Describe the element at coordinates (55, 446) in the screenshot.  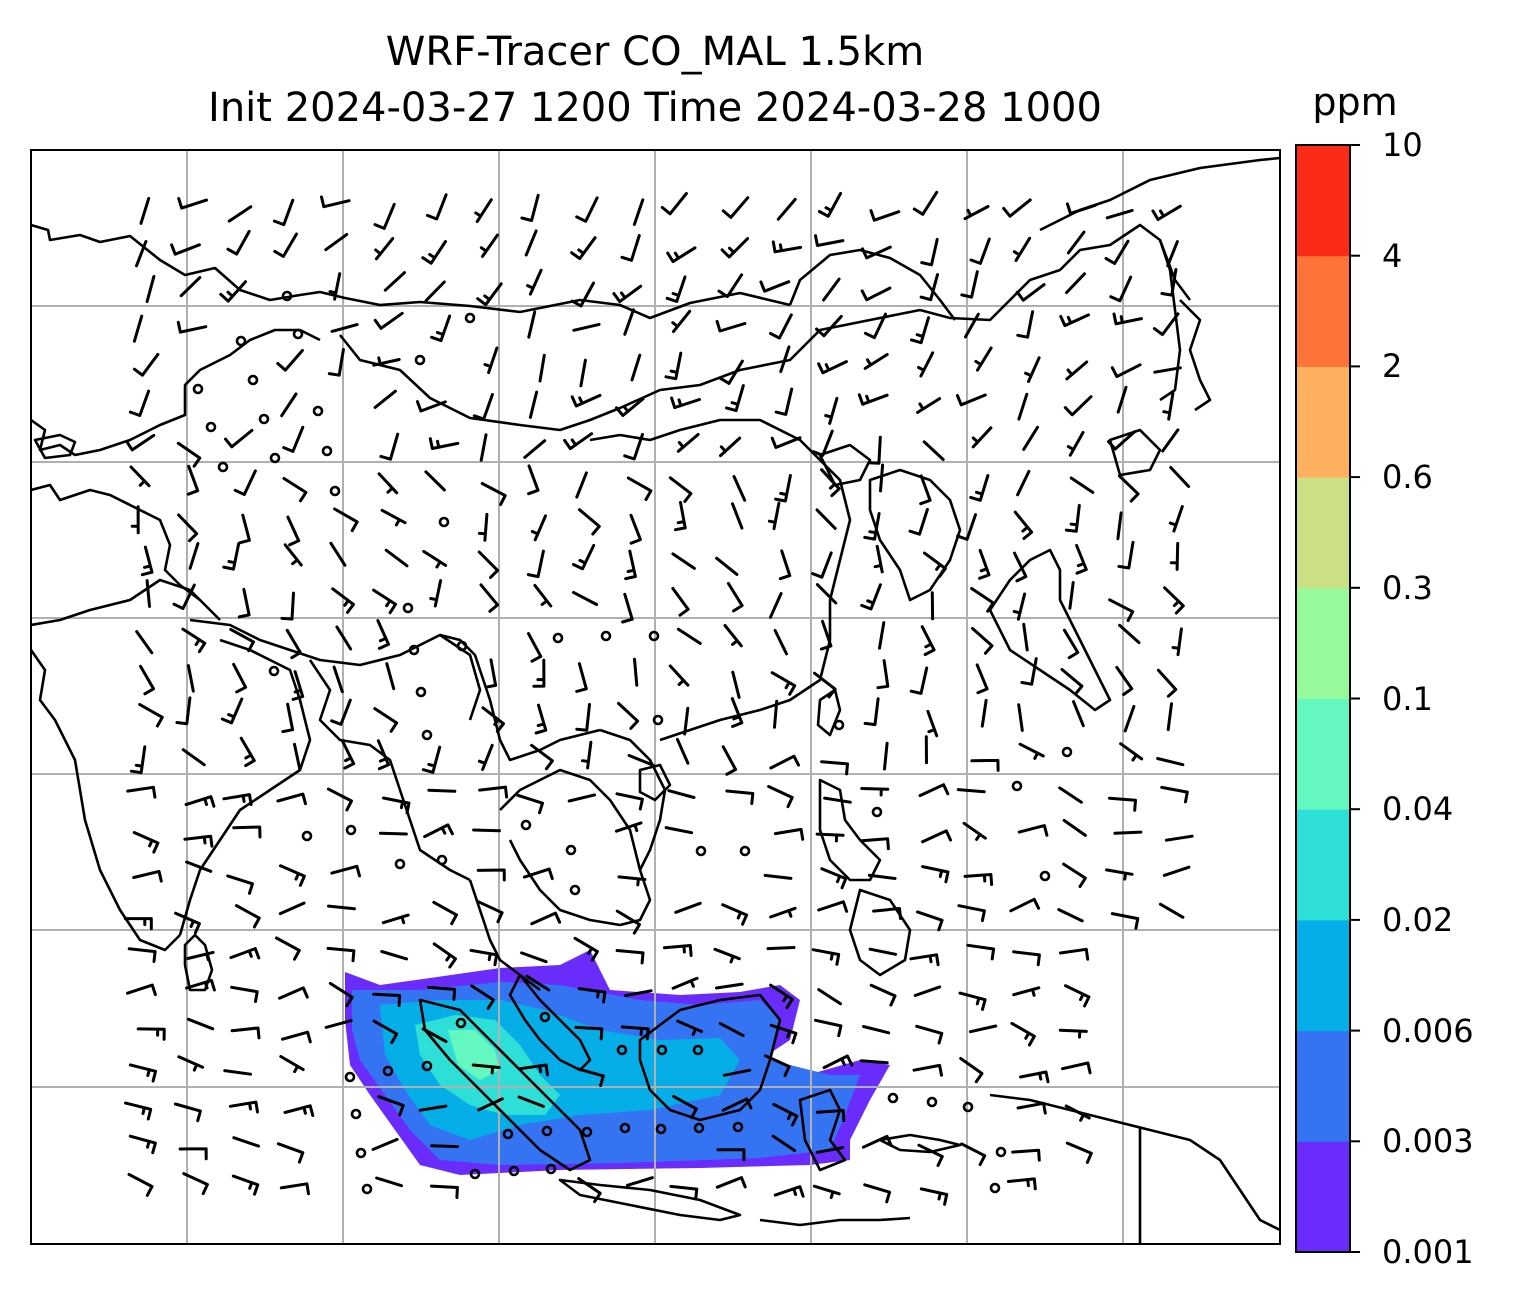
I see `central-asia-lake` at that location.